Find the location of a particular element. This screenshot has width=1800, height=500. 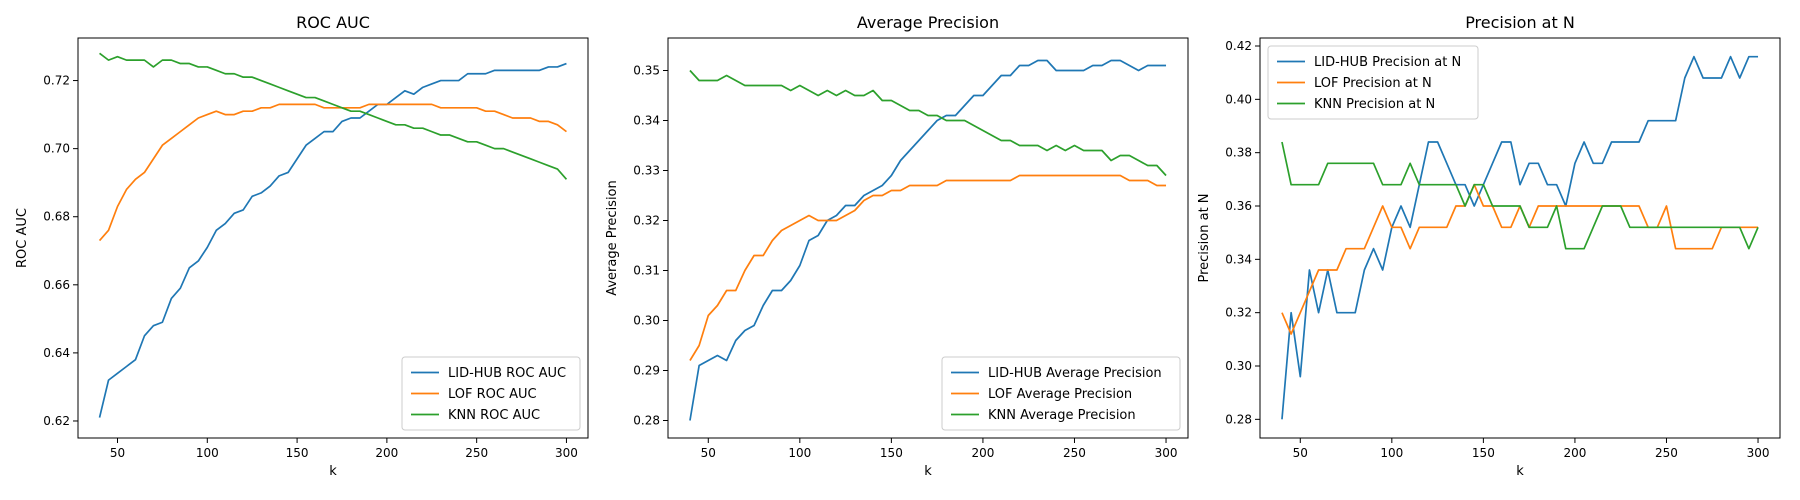

y-tick-label: 0.42 is located at coordinates (1238, 46).